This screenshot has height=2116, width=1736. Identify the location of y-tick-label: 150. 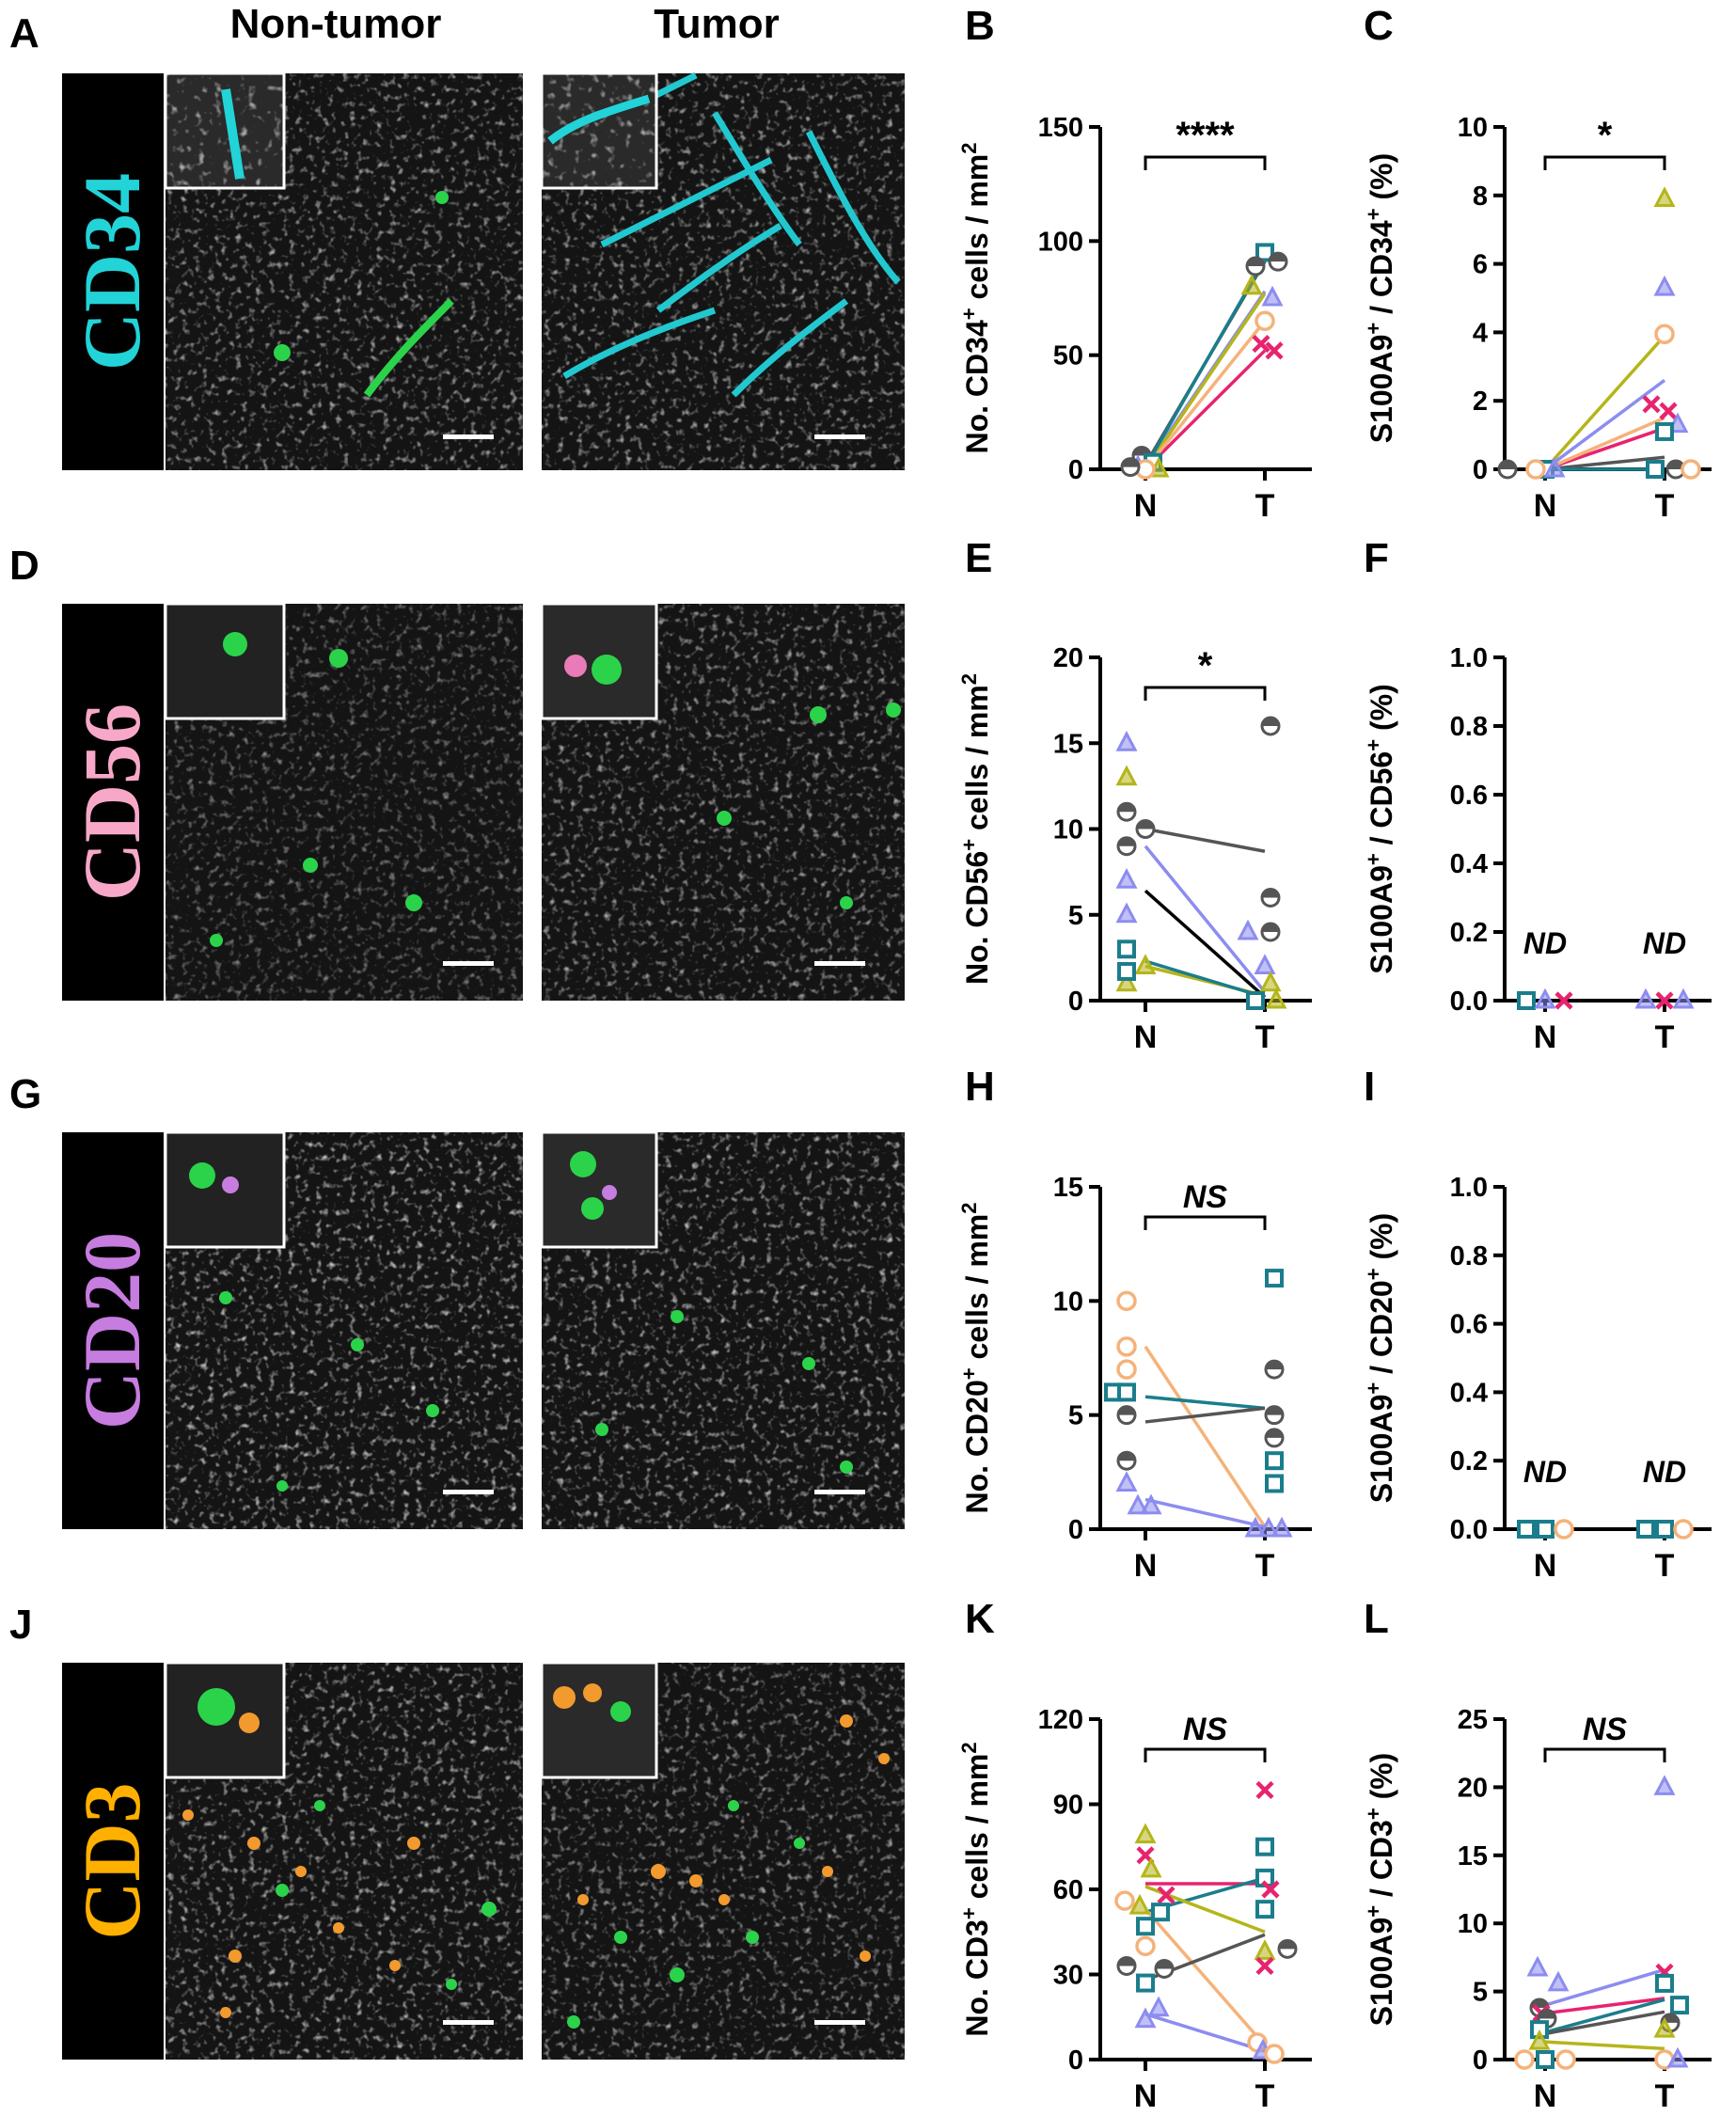
(1060, 128).